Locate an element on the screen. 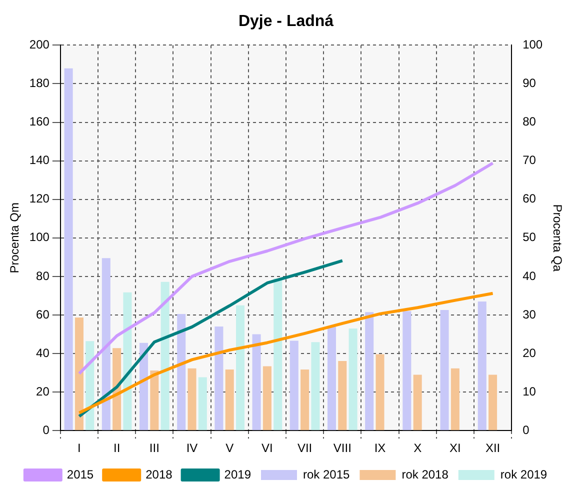 This screenshot has width=576, height=495. y-tick-label: 200 is located at coordinates (39, 45).